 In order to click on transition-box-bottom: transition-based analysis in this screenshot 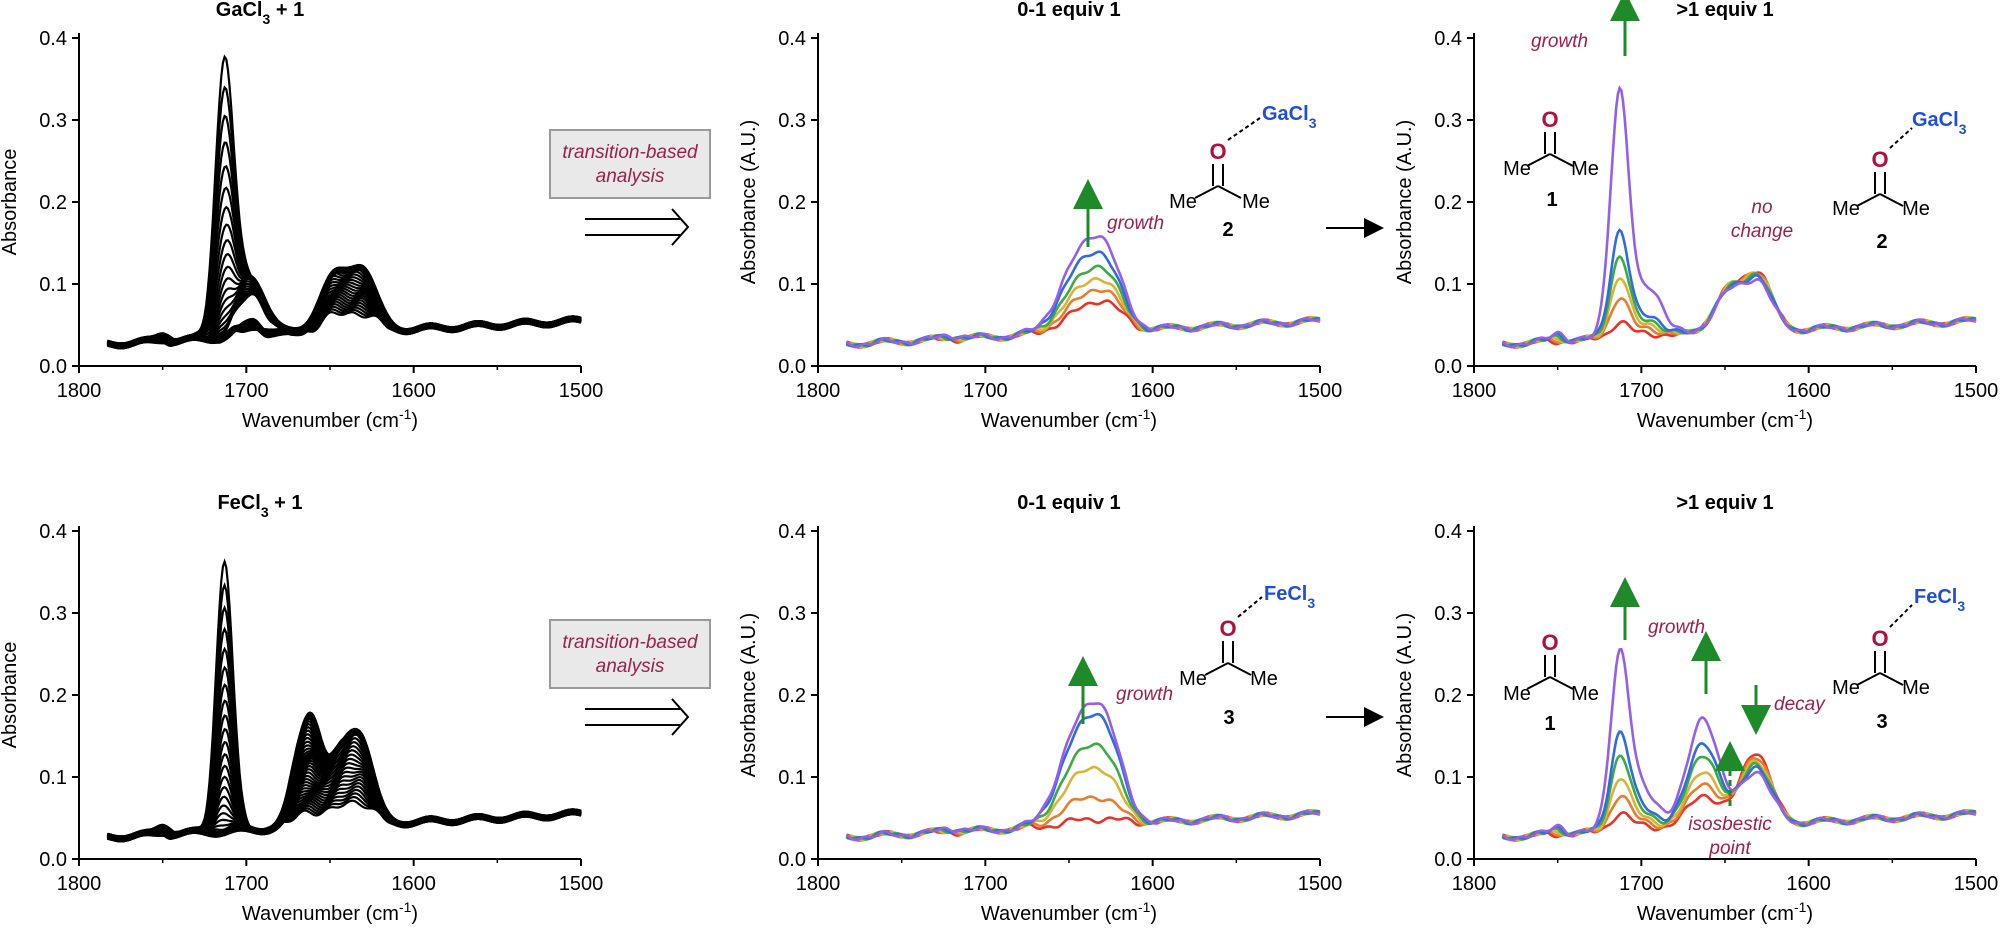, I will do `click(630, 654)`.